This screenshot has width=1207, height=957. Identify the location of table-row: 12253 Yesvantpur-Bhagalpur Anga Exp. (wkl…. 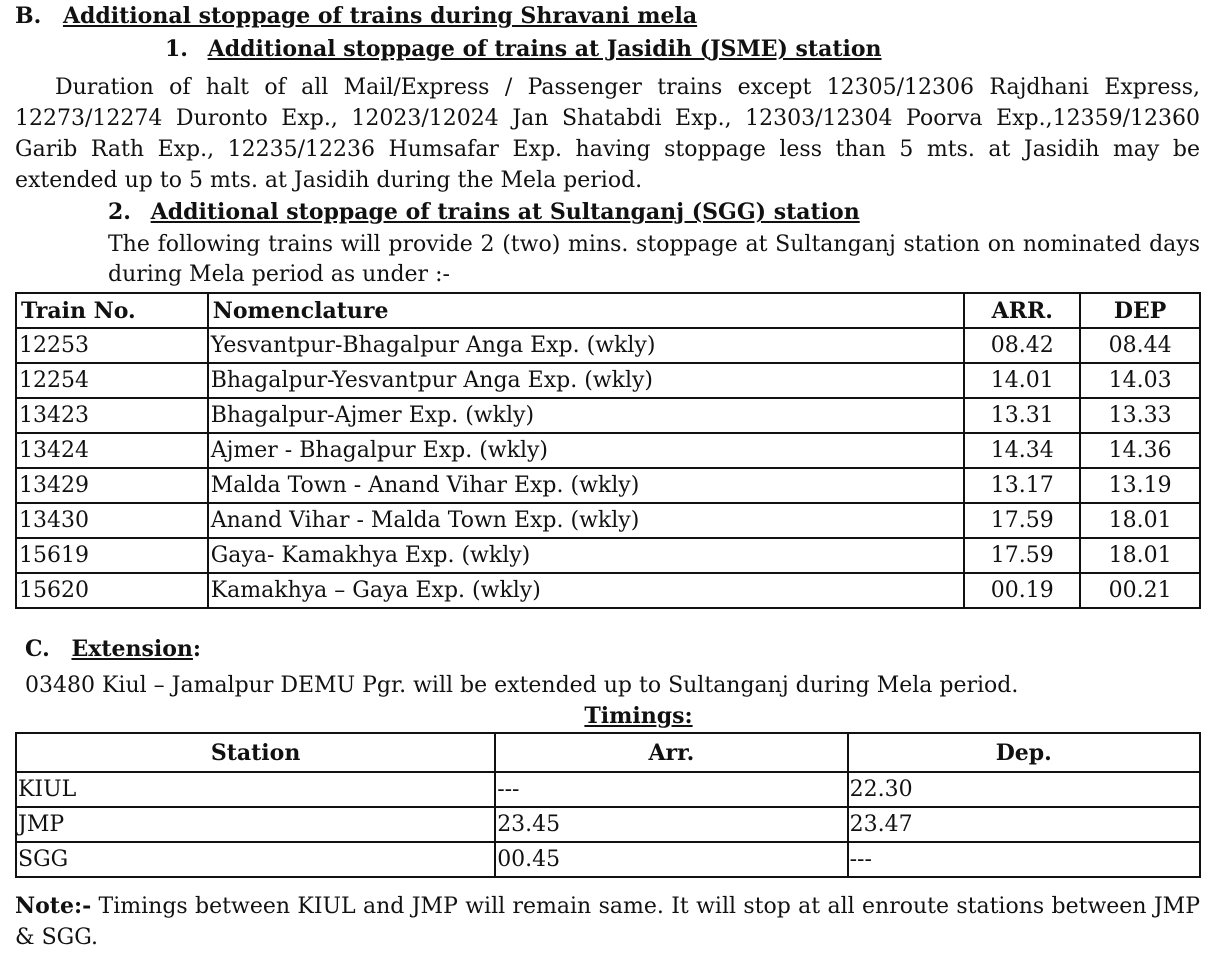
(608, 345).